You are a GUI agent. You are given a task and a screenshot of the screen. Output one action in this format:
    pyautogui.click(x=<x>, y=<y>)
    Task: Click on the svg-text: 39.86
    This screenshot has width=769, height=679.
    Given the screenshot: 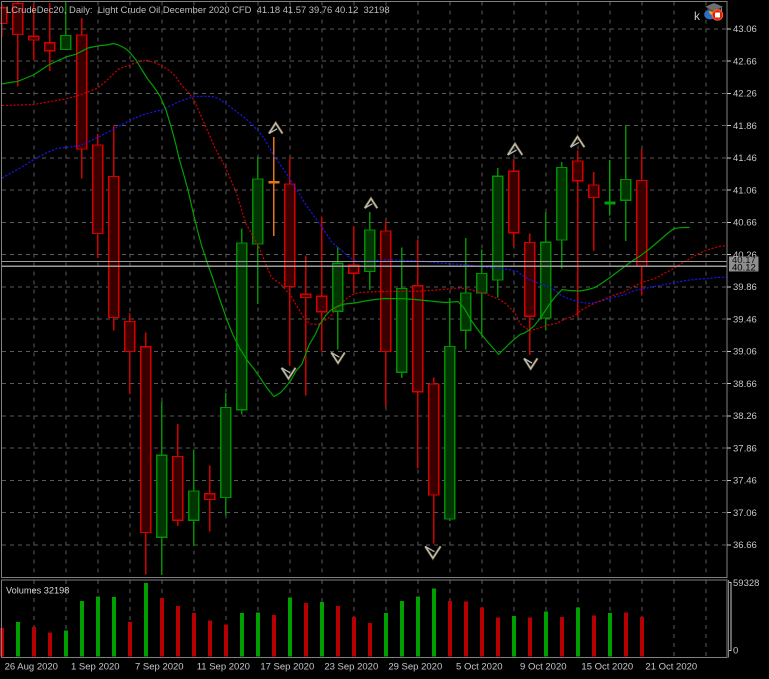 What is the action you would take?
    pyautogui.click(x=745, y=287)
    